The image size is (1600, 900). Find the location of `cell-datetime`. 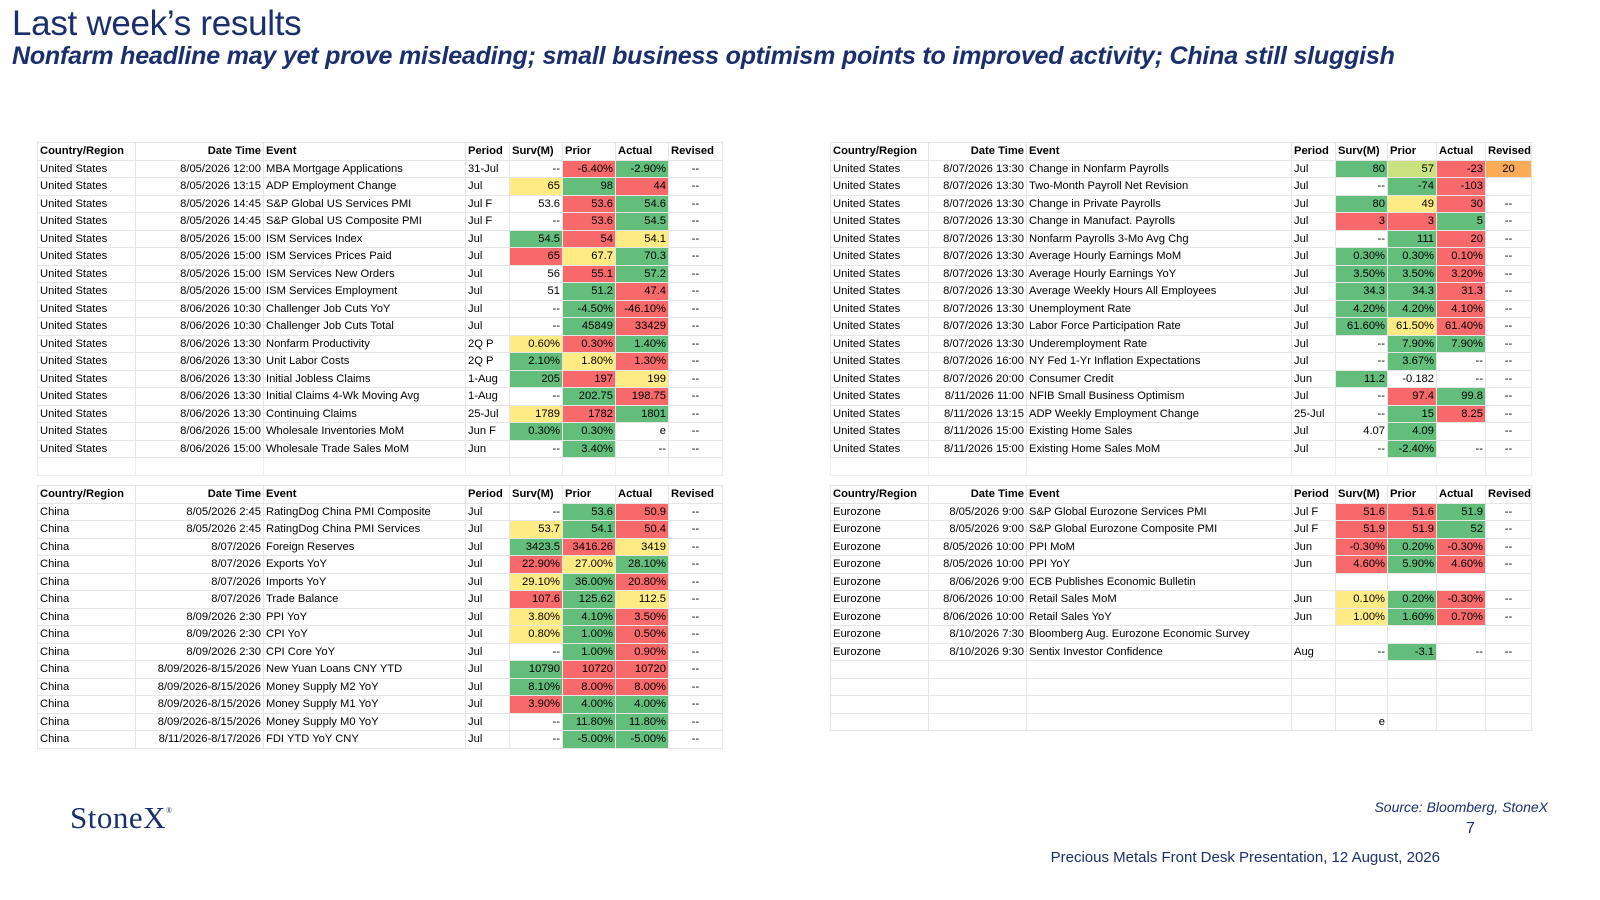

cell-datetime is located at coordinates (977, 686).